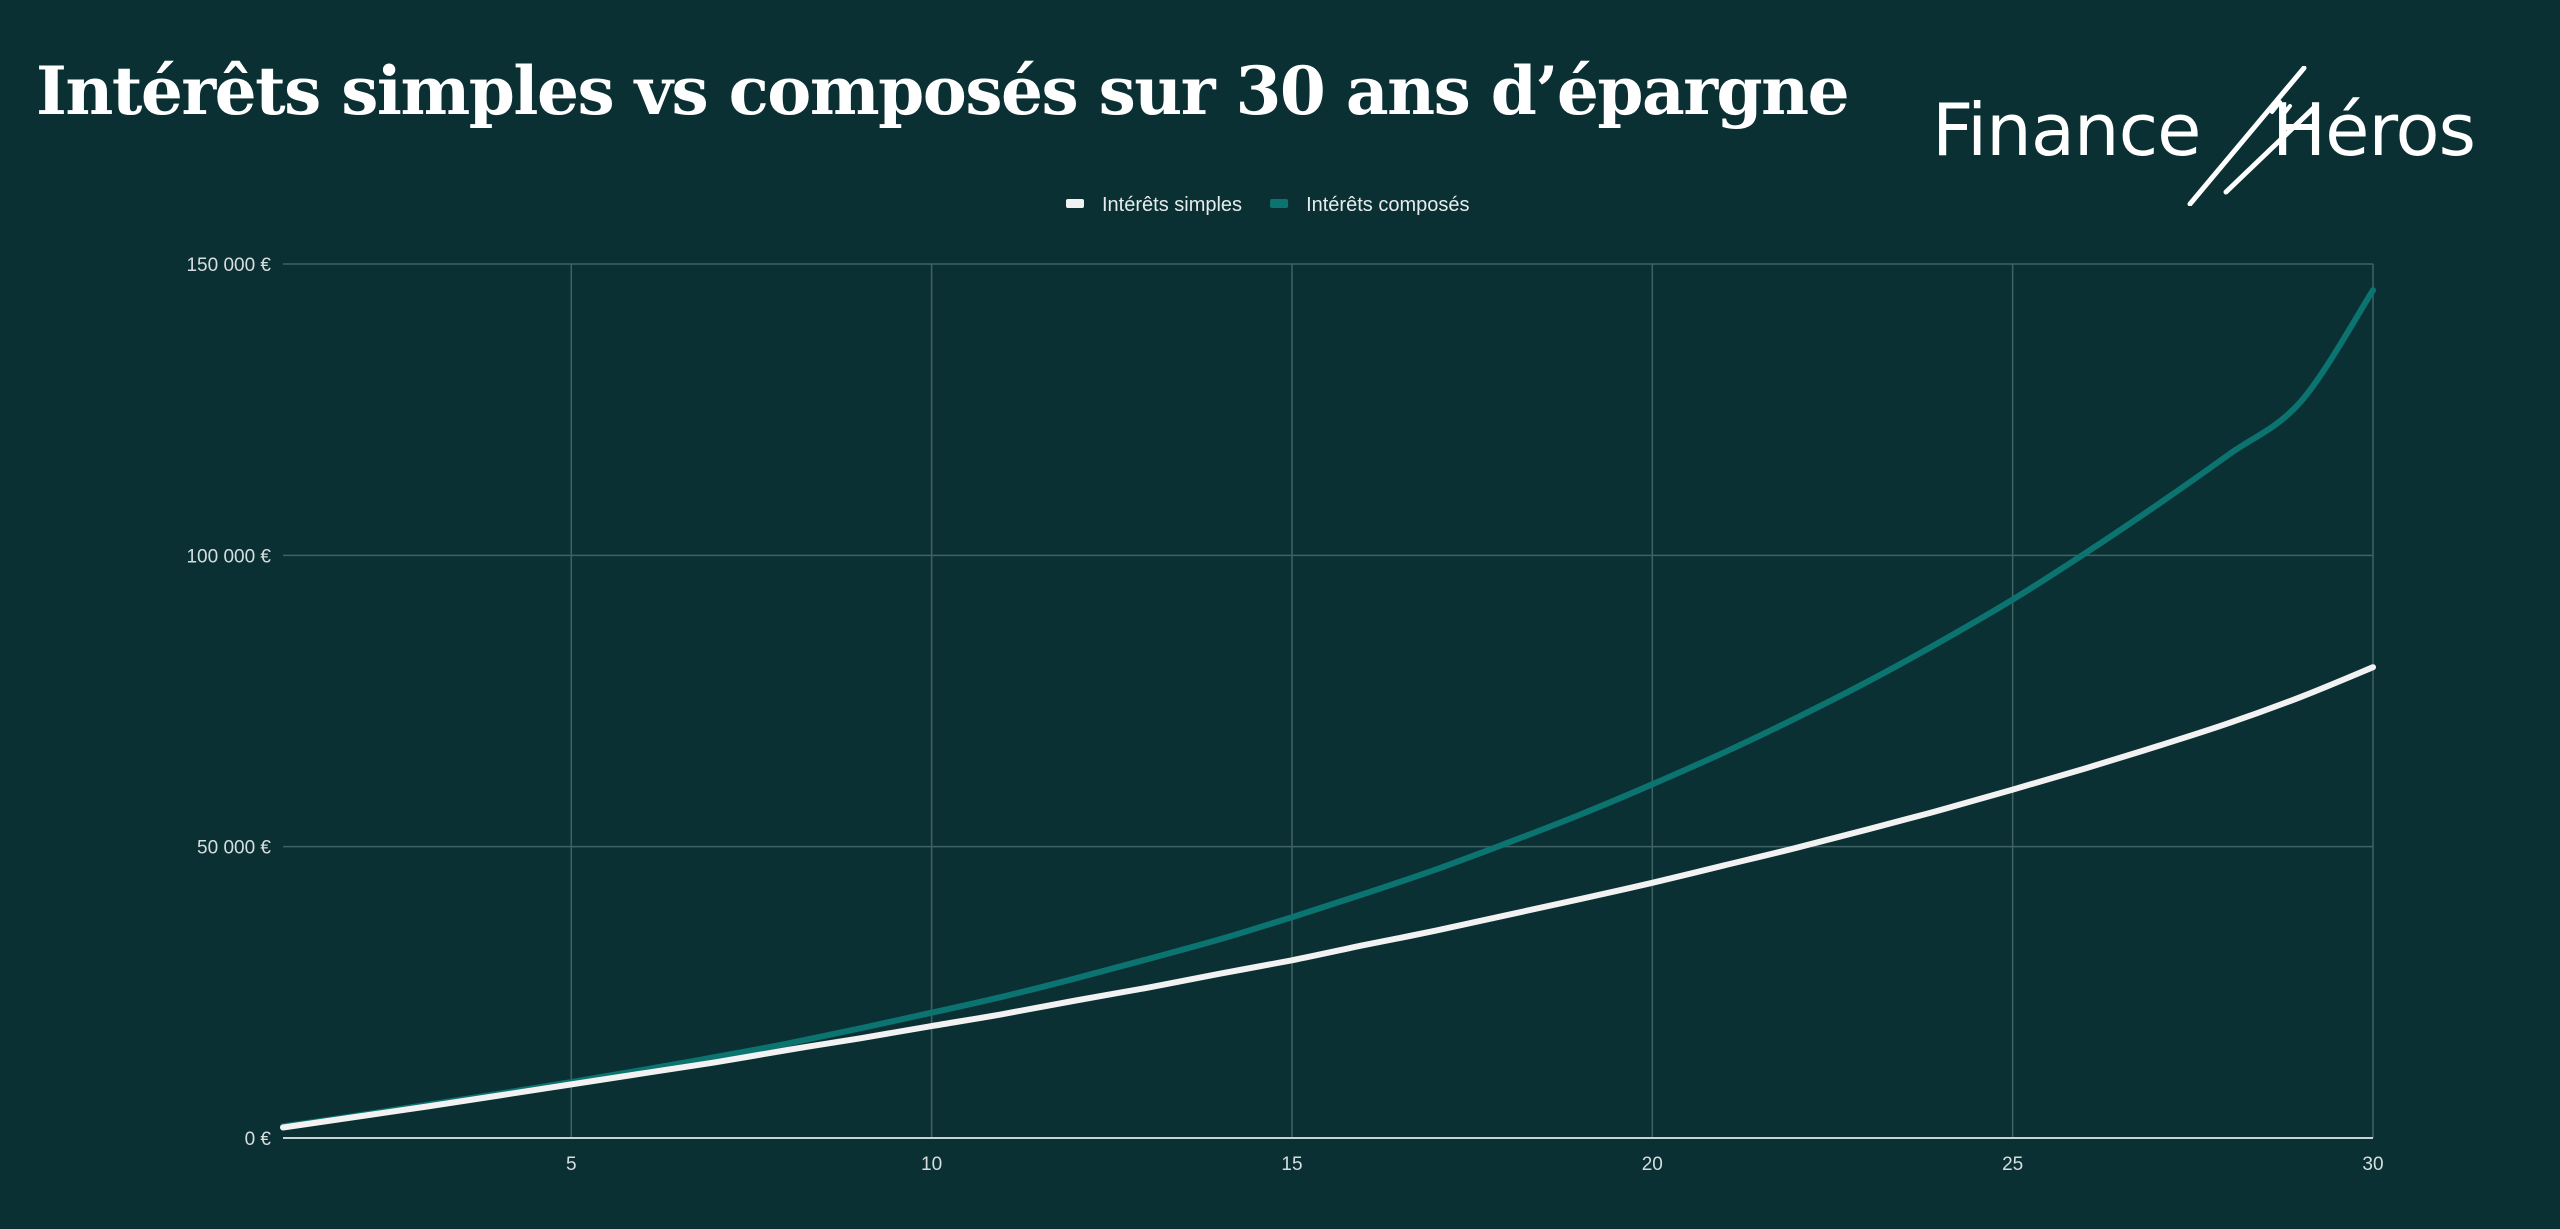 This screenshot has width=2560, height=1229. What do you see at coordinates (1075, 203) in the screenshot?
I see `legend-swatch-simple` at bounding box center [1075, 203].